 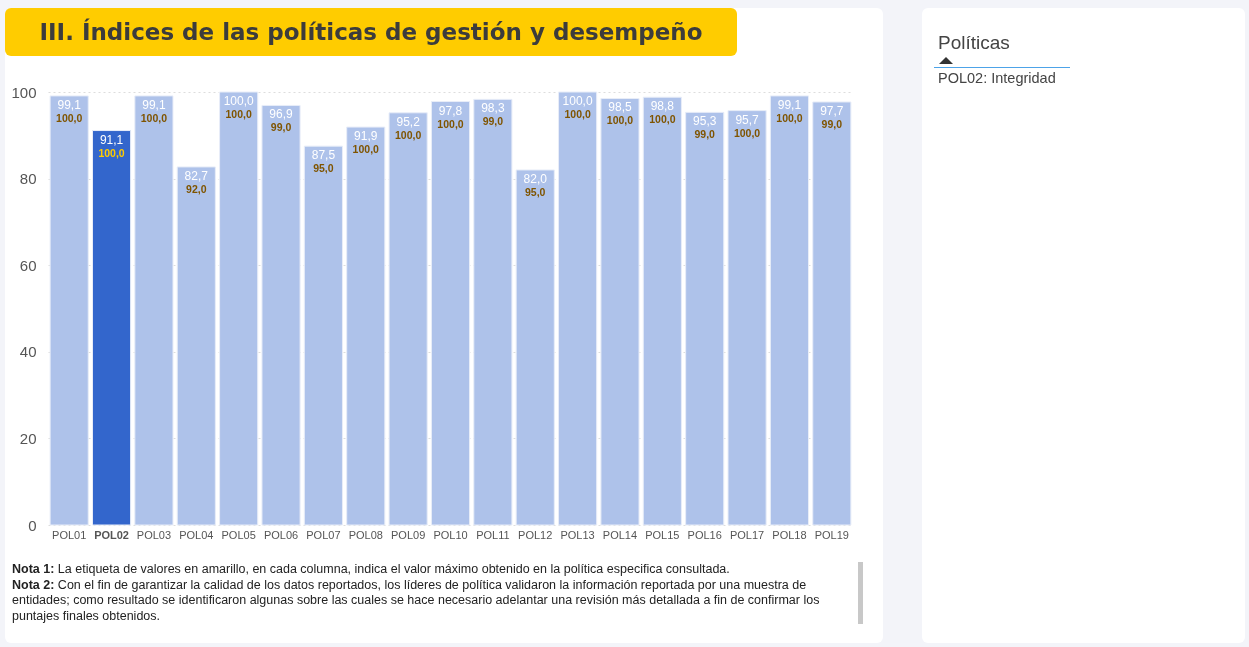 What do you see at coordinates (705, 121) in the screenshot?
I see `data-label: 95,3` at bounding box center [705, 121].